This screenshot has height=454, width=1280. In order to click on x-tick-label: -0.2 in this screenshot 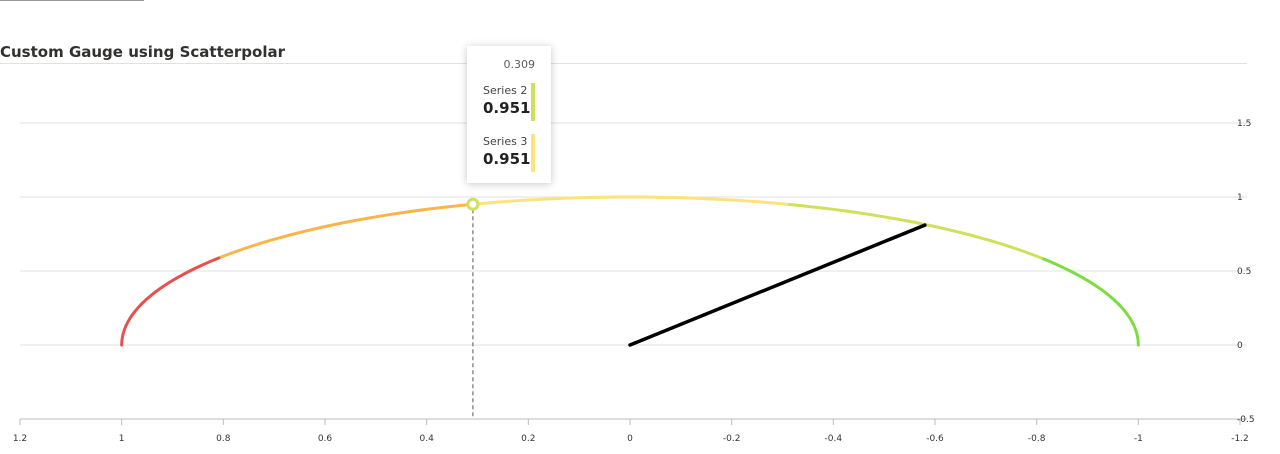, I will do `click(732, 439)`.